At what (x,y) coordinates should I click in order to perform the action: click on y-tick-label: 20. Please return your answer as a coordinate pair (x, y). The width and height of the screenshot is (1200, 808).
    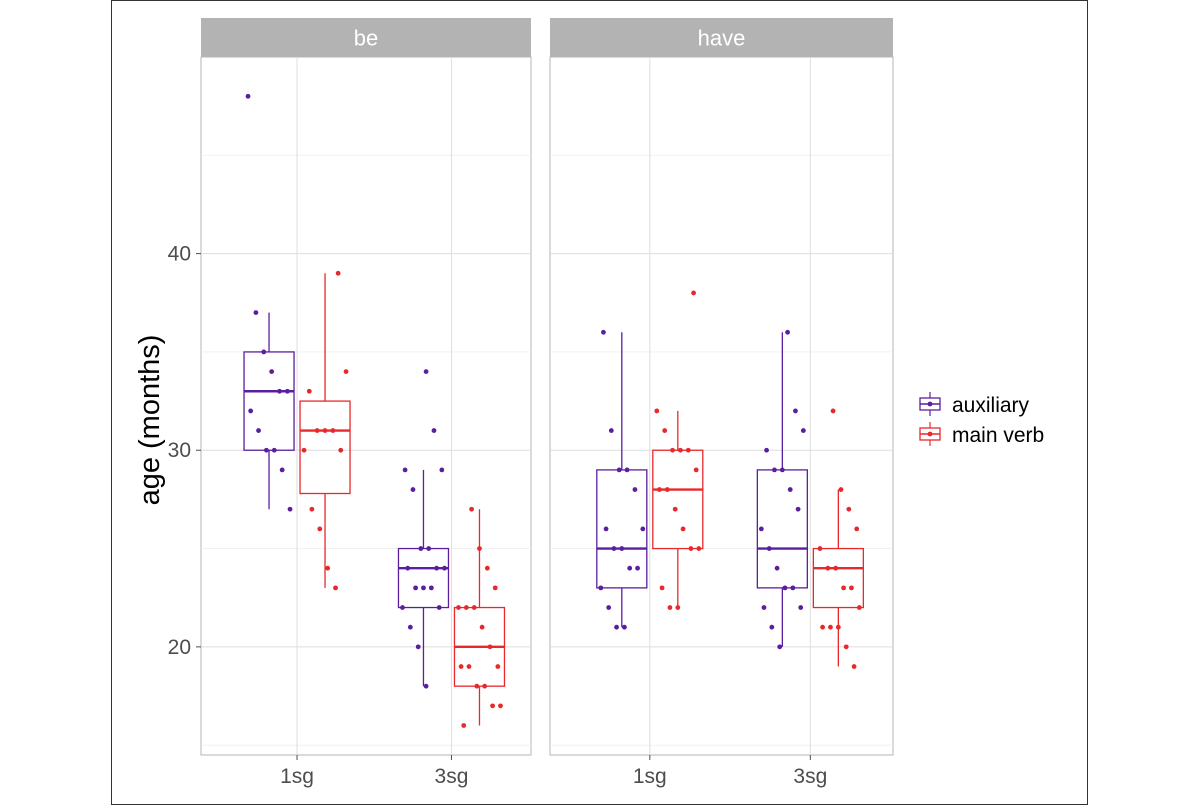
    Looking at the image, I should click on (179, 647).